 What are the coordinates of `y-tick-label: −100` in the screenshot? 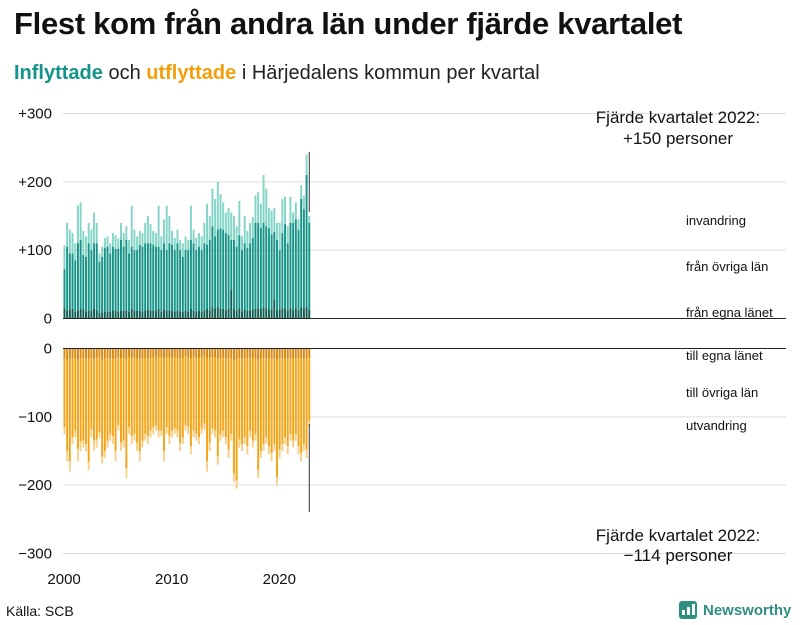 It's located at (35, 417).